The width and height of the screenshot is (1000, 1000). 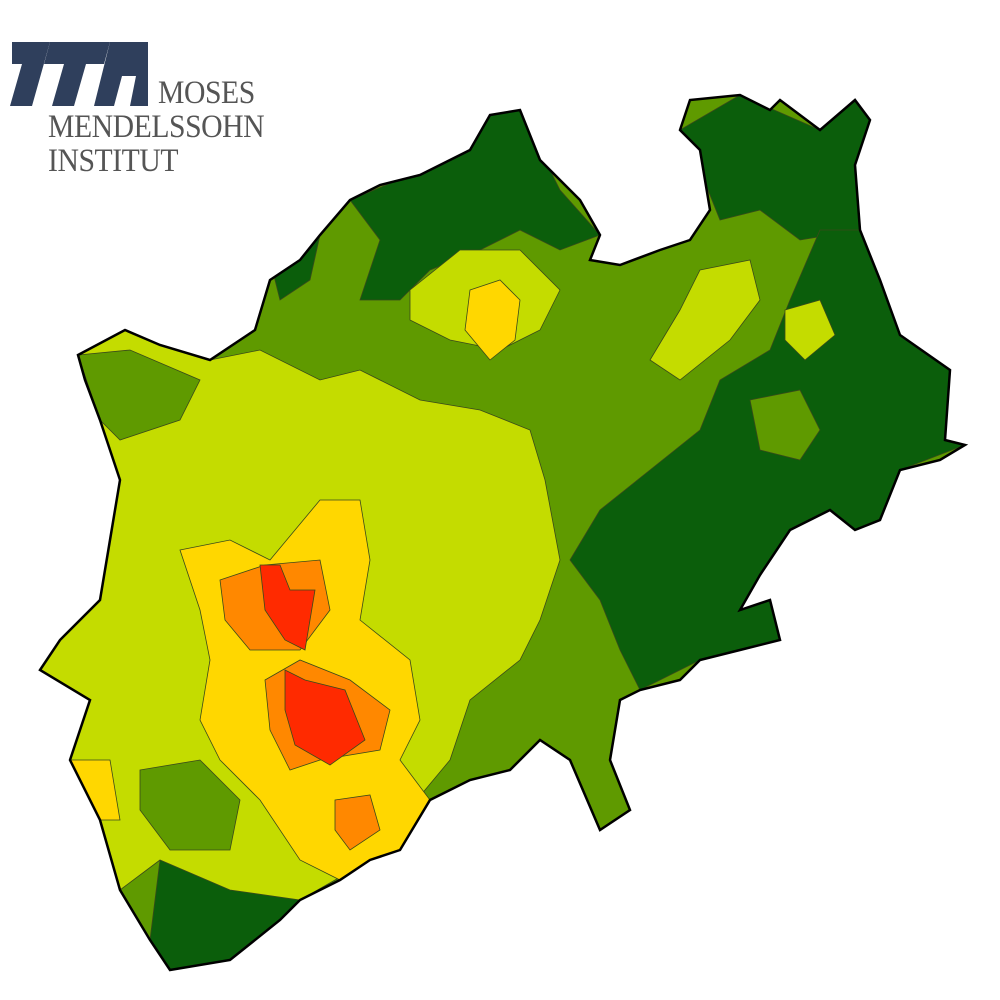 I want to click on region-northeast-yellowgreen, so click(x=705, y=320).